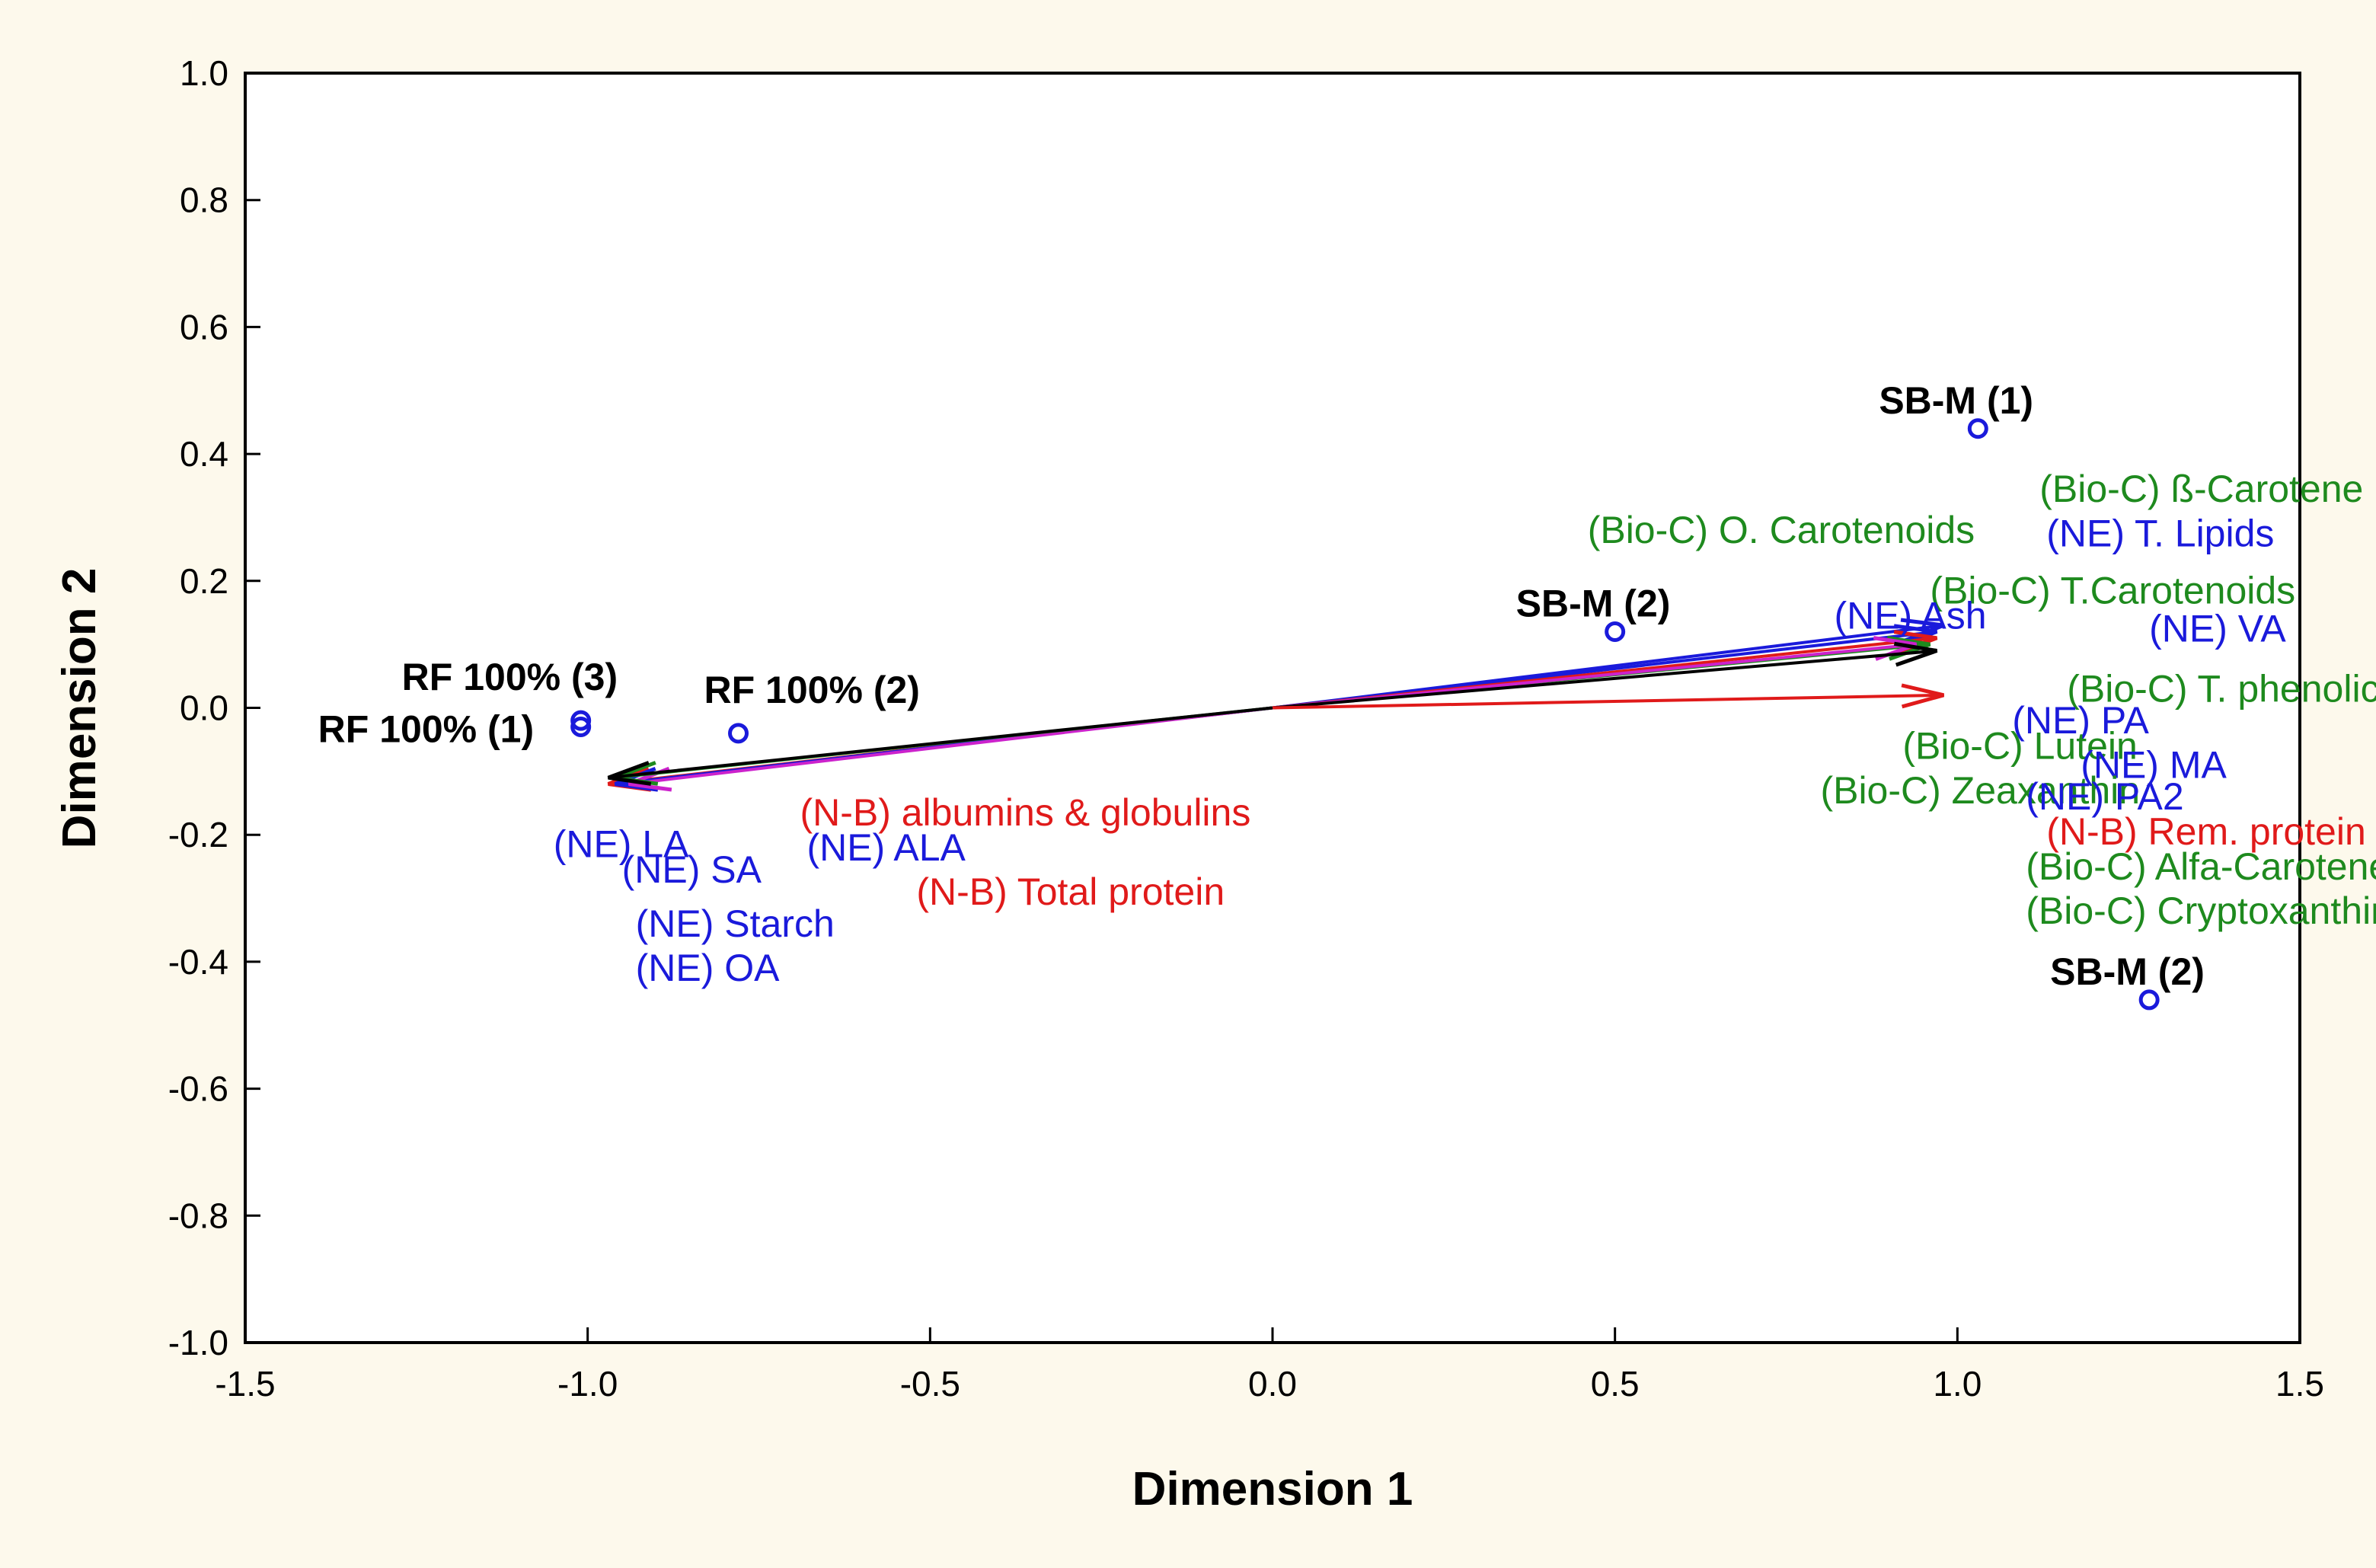 This screenshot has width=2376, height=1568. I want to click on variable-label: (NE) PA2, so click(2104, 797).